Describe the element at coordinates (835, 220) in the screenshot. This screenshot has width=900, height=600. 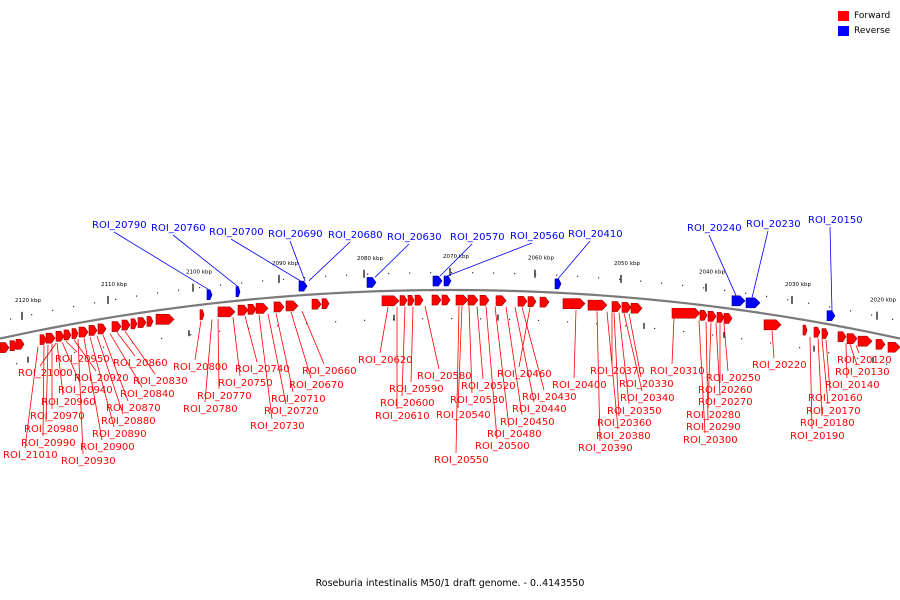
I see `roi-label: ROI_20150` at that location.